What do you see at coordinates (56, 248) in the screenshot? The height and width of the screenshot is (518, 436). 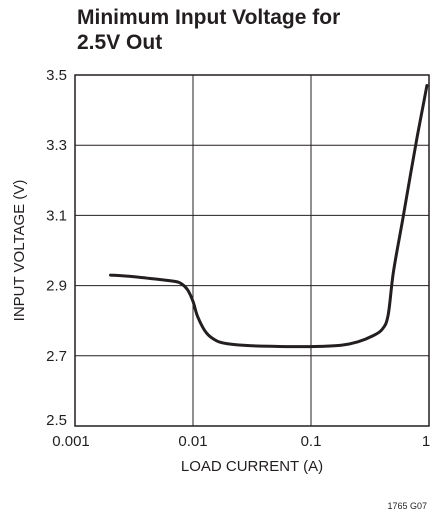 I see `y-tick-labels: 2.5 2.7 2.9 3.1 3.3 3.5` at bounding box center [56, 248].